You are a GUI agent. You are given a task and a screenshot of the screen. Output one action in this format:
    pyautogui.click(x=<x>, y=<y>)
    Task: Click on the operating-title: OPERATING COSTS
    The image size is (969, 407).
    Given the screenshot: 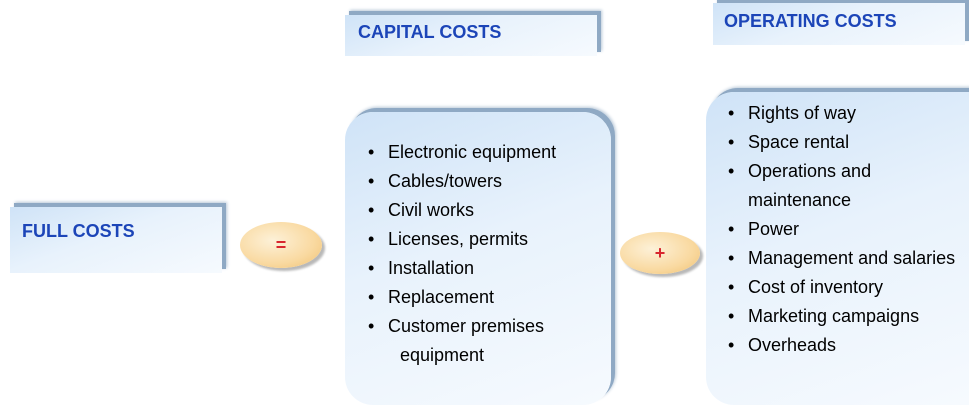 What is the action you would take?
    pyautogui.click(x=810, y=21)
    